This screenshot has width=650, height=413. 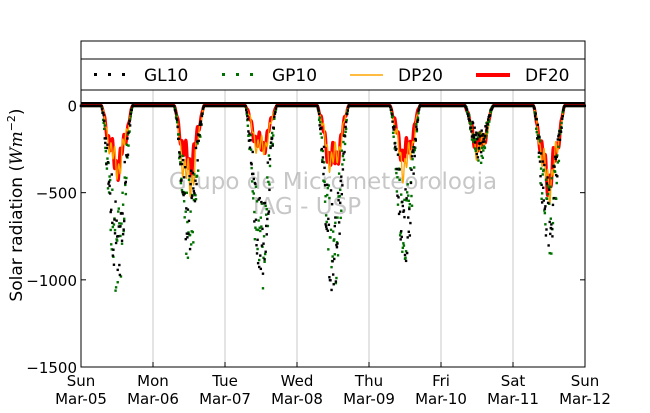 What do you see at coordinates (141, 76) in the screenshot?
I see `legend-entry-gl10: GL10` at bounding box center [141, 76].